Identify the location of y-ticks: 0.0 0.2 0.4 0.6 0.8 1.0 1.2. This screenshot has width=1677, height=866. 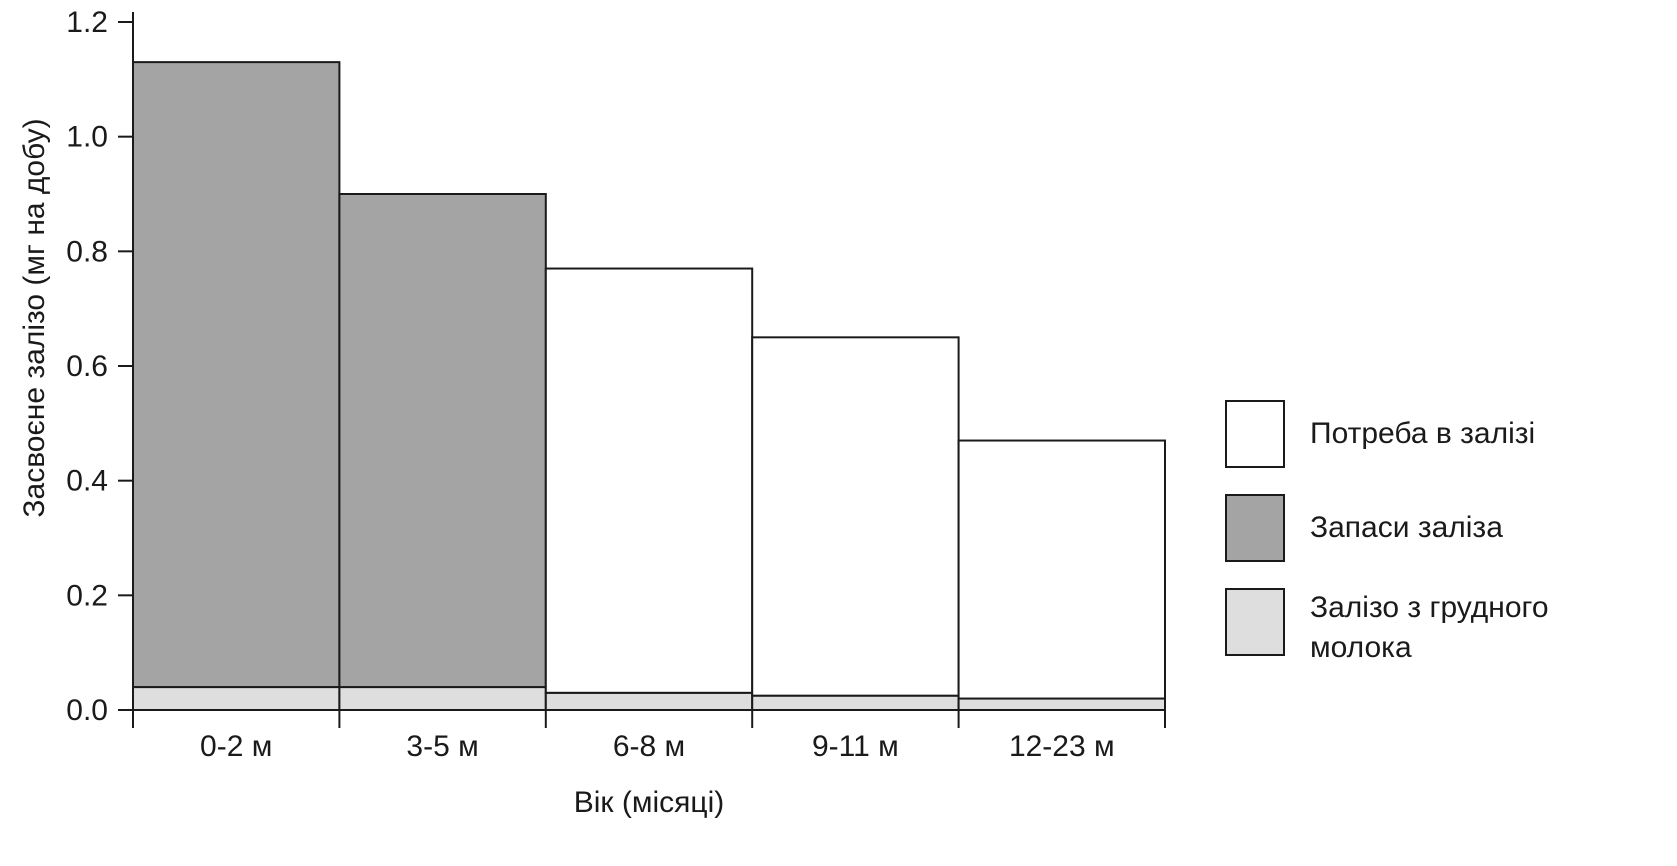
(99, 366).